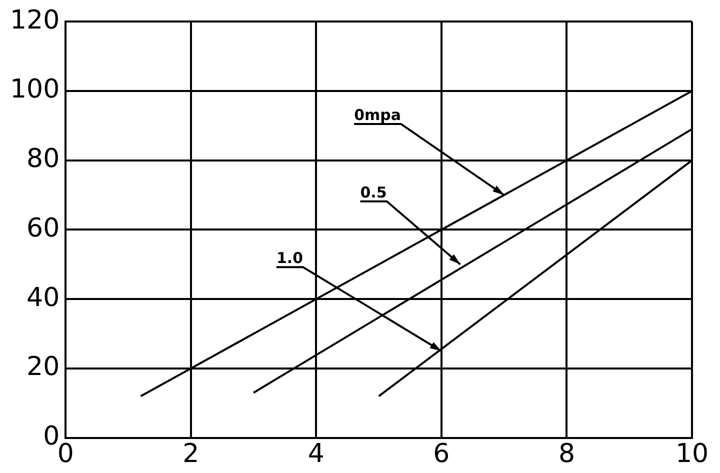  I want to click on x-tick-label: 6, so click(441, 454).